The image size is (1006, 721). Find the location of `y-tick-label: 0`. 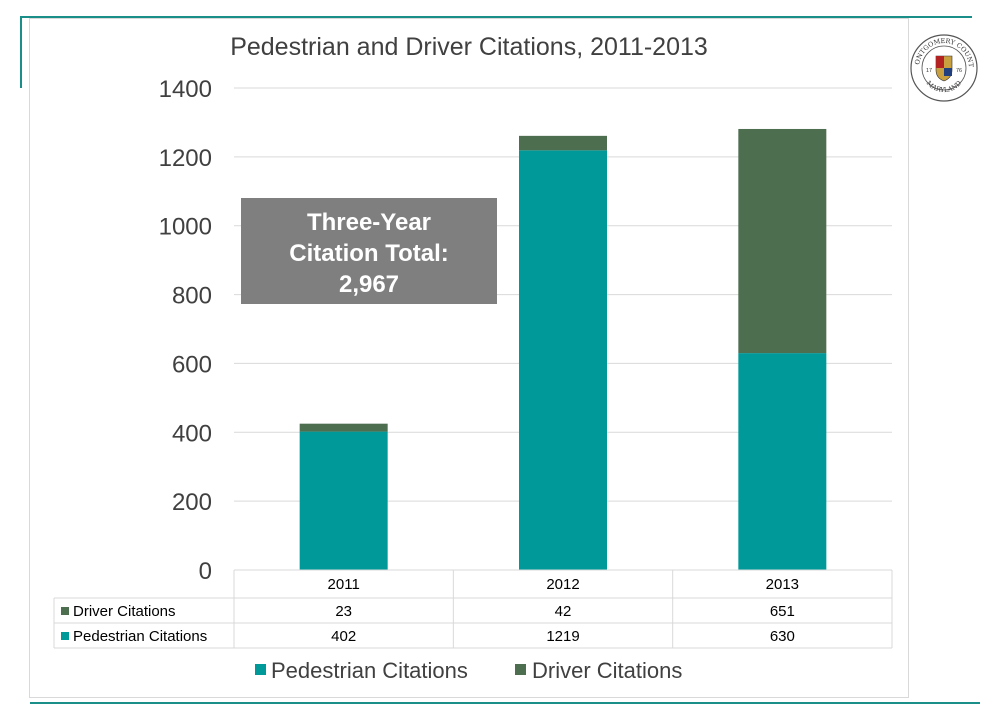

y-tick-label: 0 is located at coordinates (205, 571).